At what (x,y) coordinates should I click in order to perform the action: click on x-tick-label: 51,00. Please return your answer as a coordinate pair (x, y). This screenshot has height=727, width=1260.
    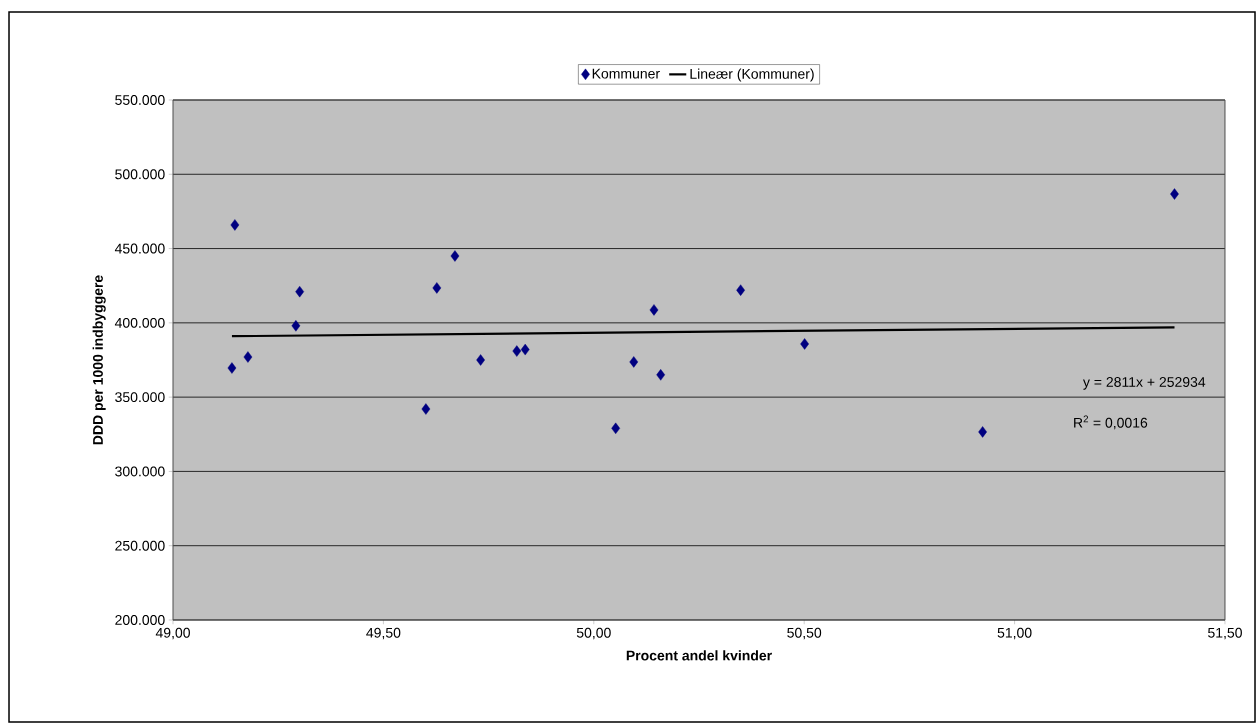
    Looking at the image, I should click on (1014, 633).